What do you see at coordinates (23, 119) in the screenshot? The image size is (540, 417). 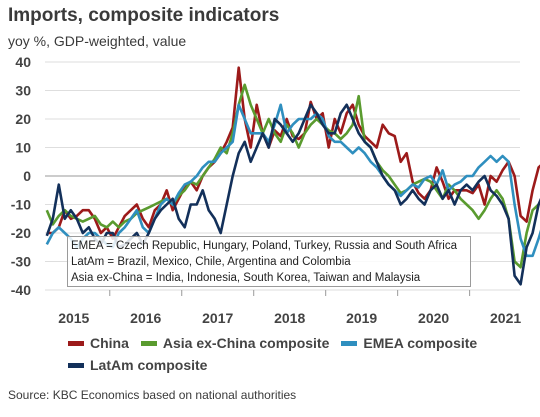 I see `y-tick-label: 20` at bounding box center [23, 119].